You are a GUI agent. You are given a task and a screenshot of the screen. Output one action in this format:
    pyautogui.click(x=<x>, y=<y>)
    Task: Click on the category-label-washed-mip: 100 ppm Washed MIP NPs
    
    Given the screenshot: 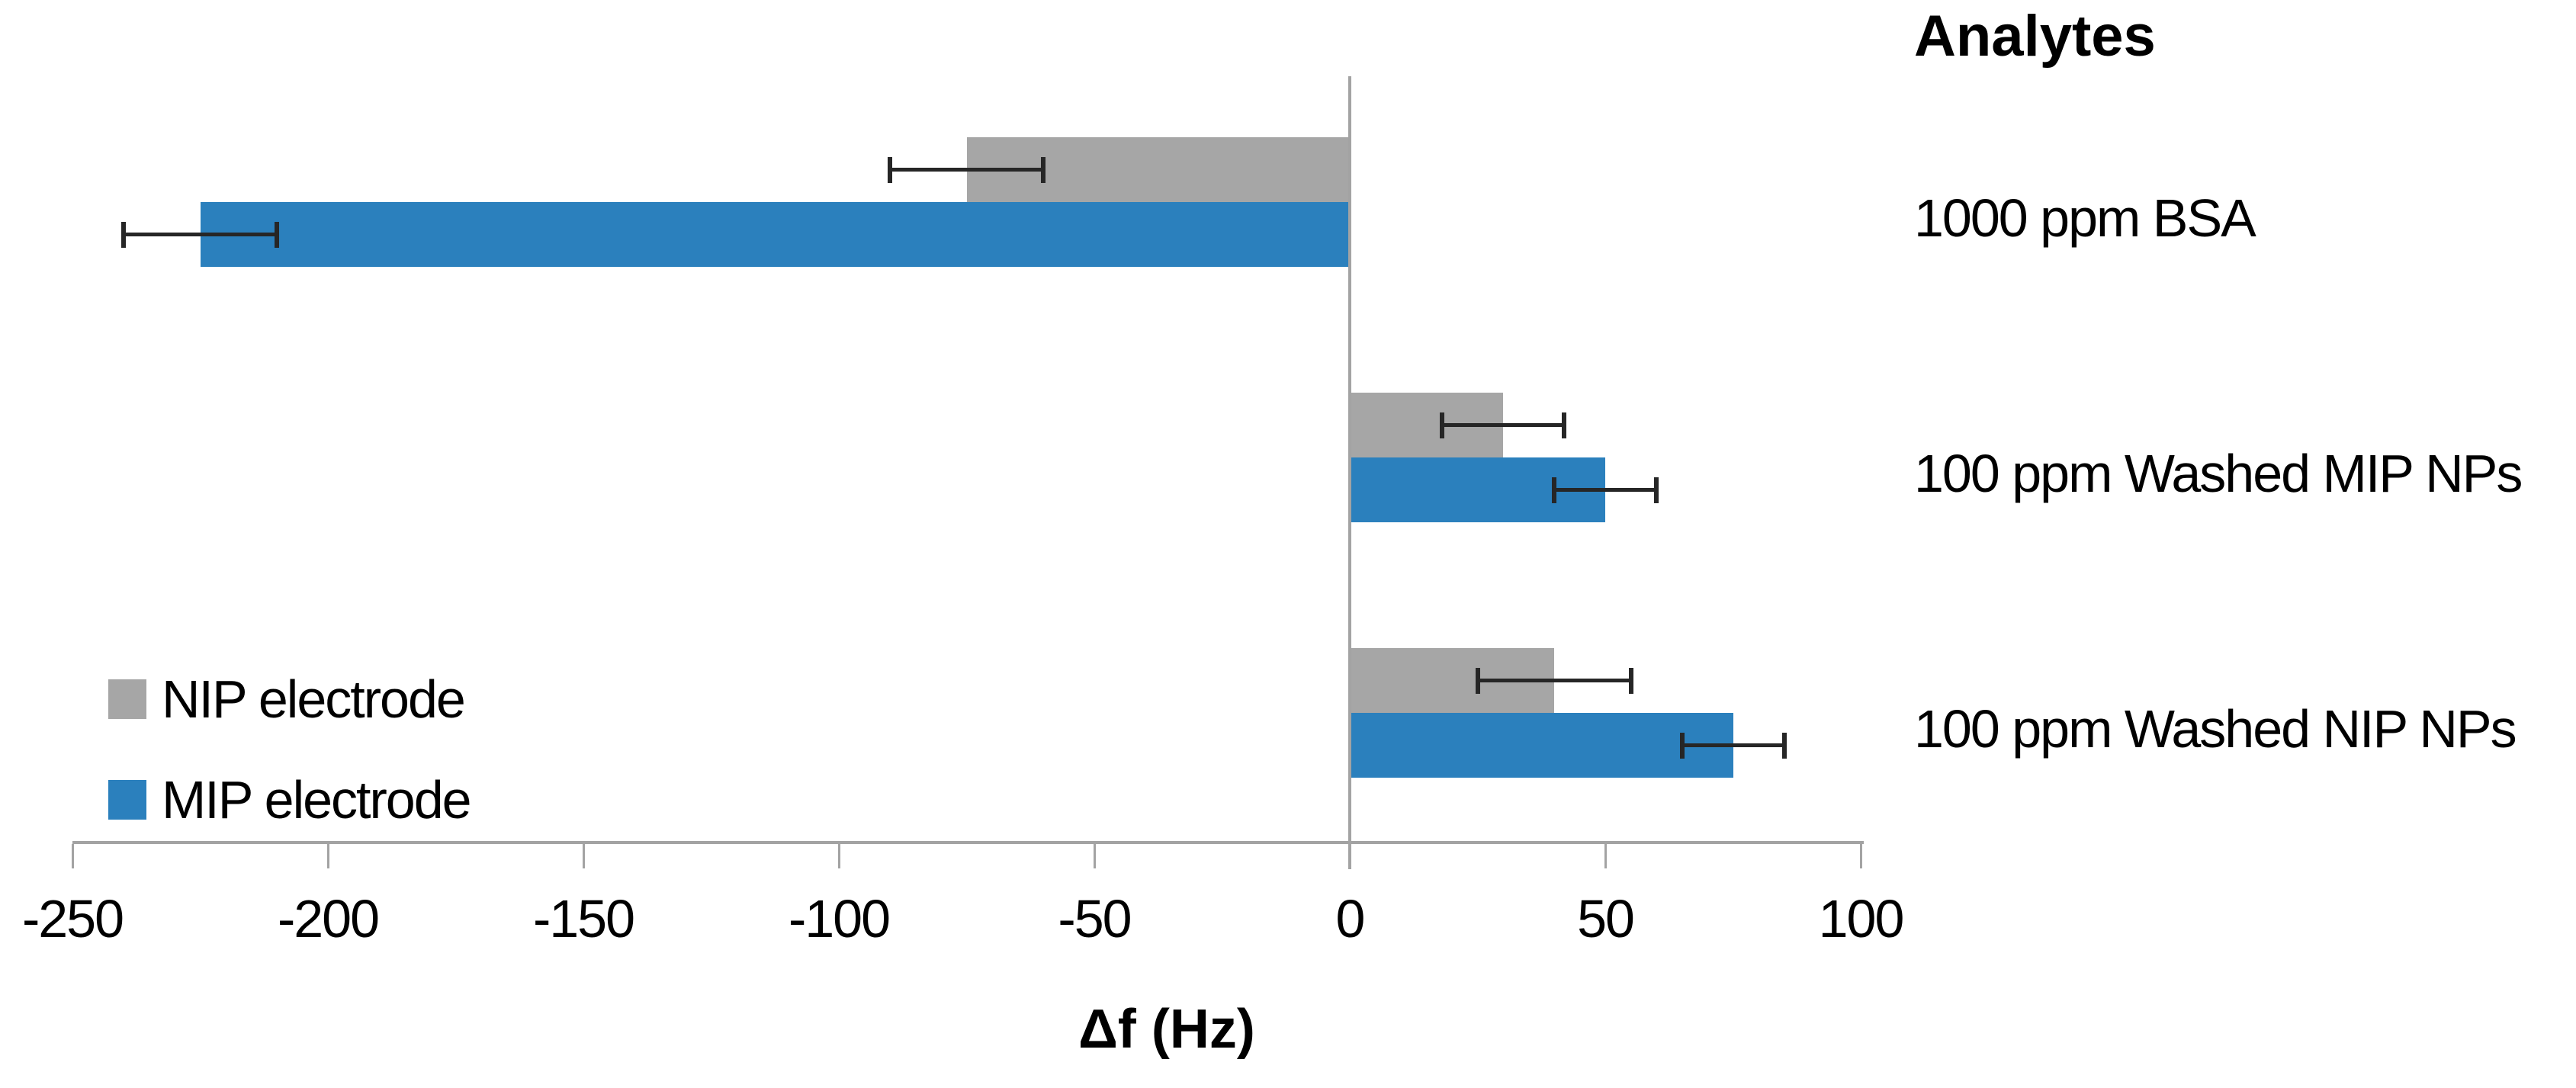 What is the action you would take?
    pyautogui.click(x=2218, y=473)
    